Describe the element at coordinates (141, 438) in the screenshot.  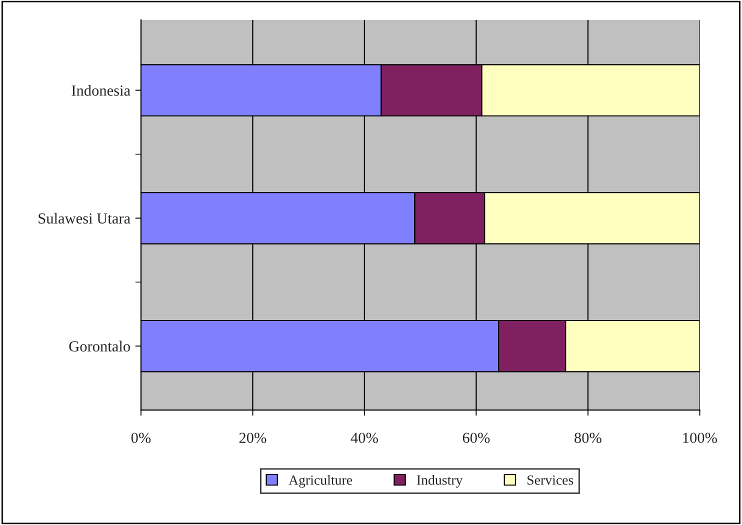
I see `x-tick-label: 0%` at that location.